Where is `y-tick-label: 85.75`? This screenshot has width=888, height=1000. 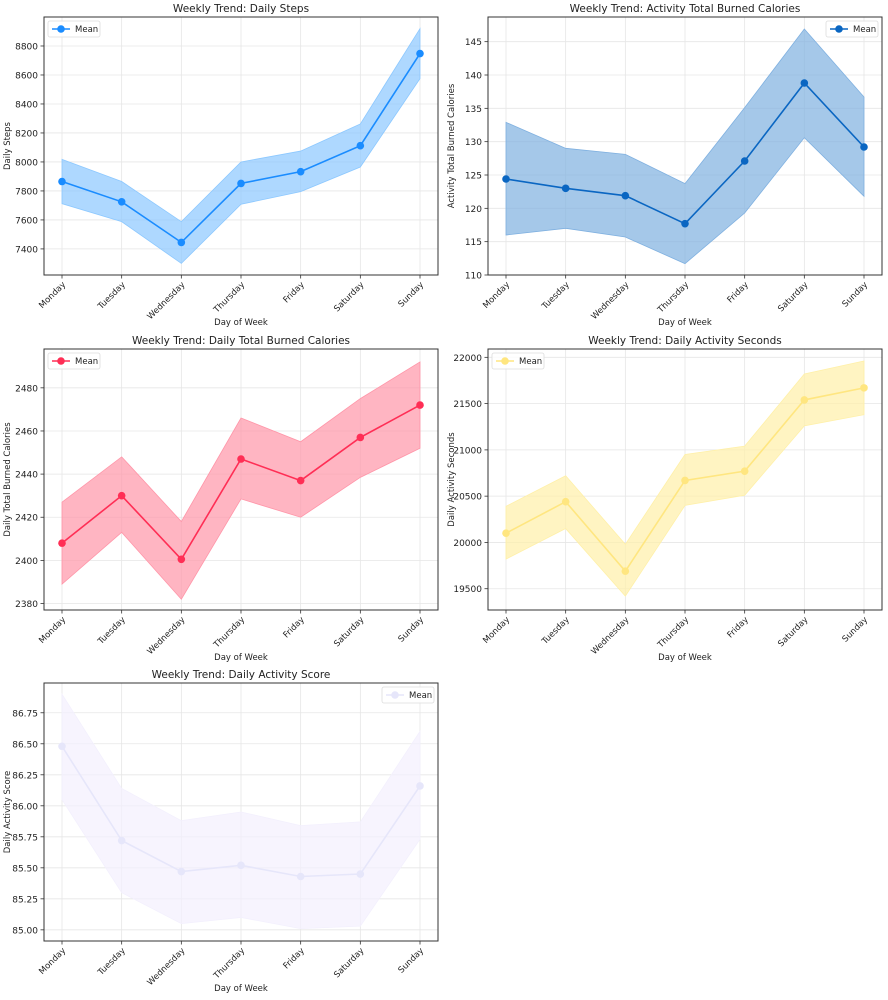
y-tick-label: 85.75 is located at coordinates (25, 838).